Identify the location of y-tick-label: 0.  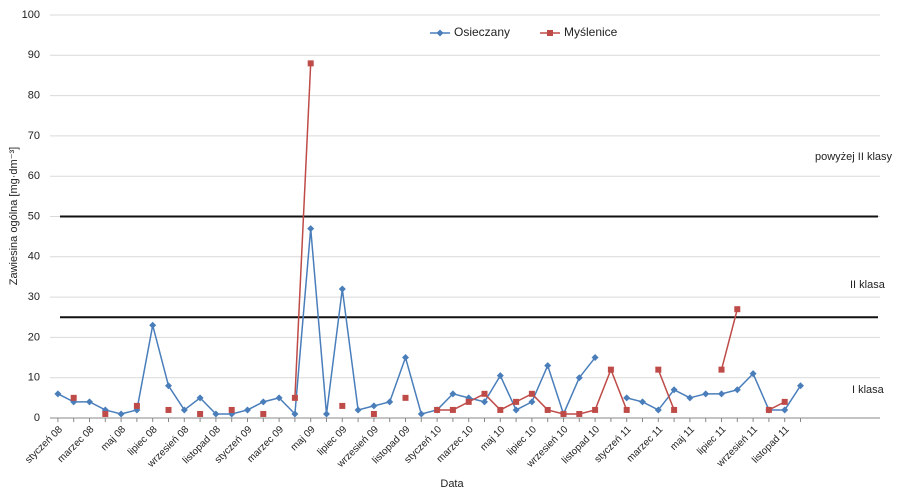
(37, 418).